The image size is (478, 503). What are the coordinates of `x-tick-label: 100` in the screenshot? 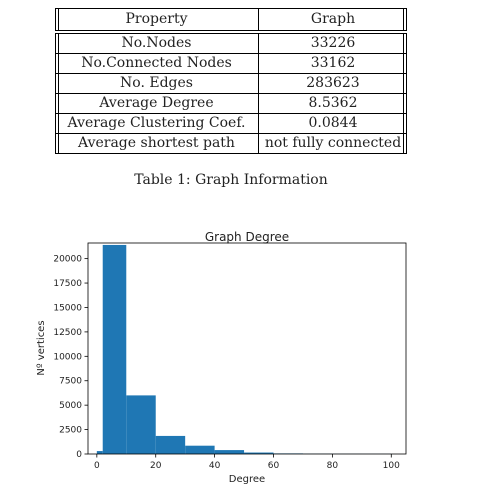 It's located at (391, 466).